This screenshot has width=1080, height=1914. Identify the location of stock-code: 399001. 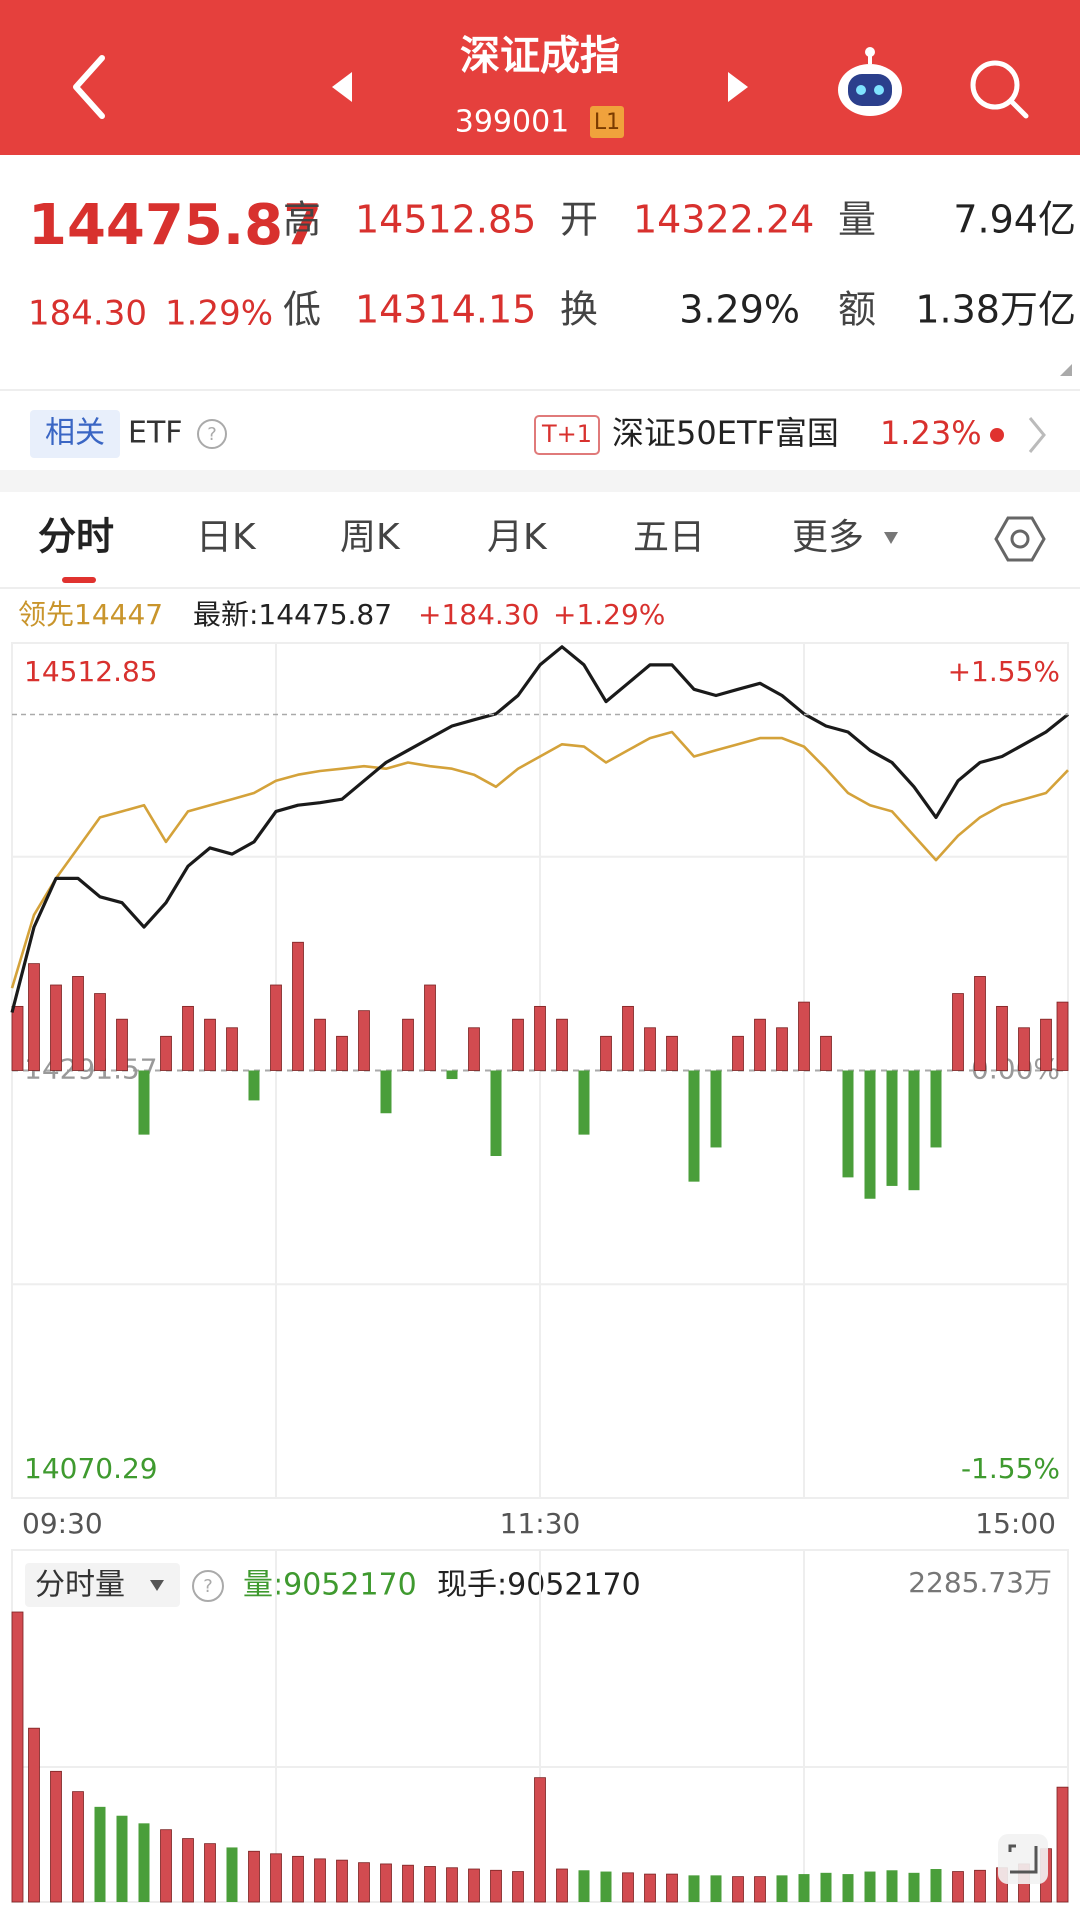
(512, 122).